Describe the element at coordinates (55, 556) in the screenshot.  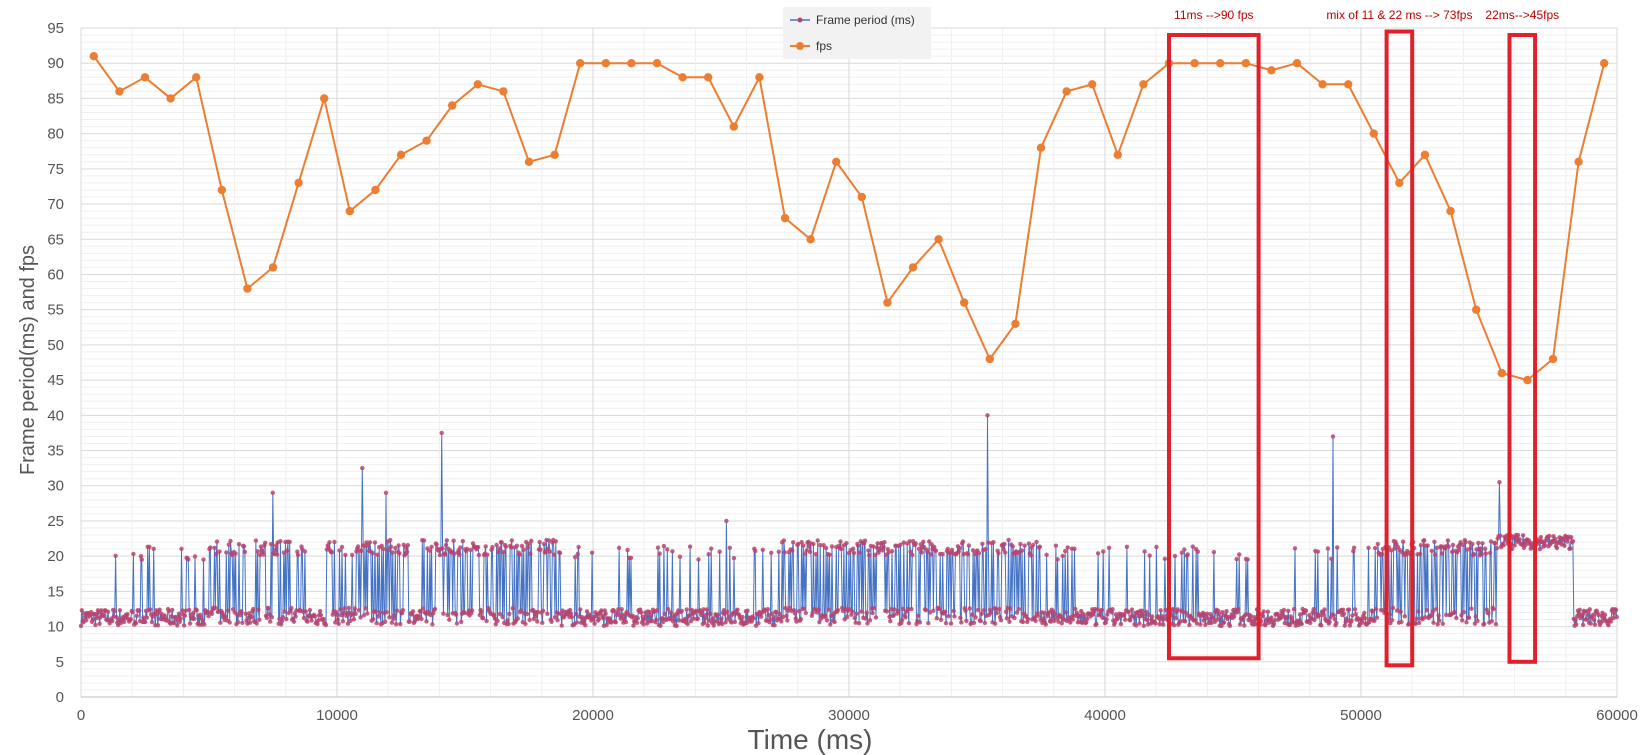
I see `y-tick-label: 20` at that location.